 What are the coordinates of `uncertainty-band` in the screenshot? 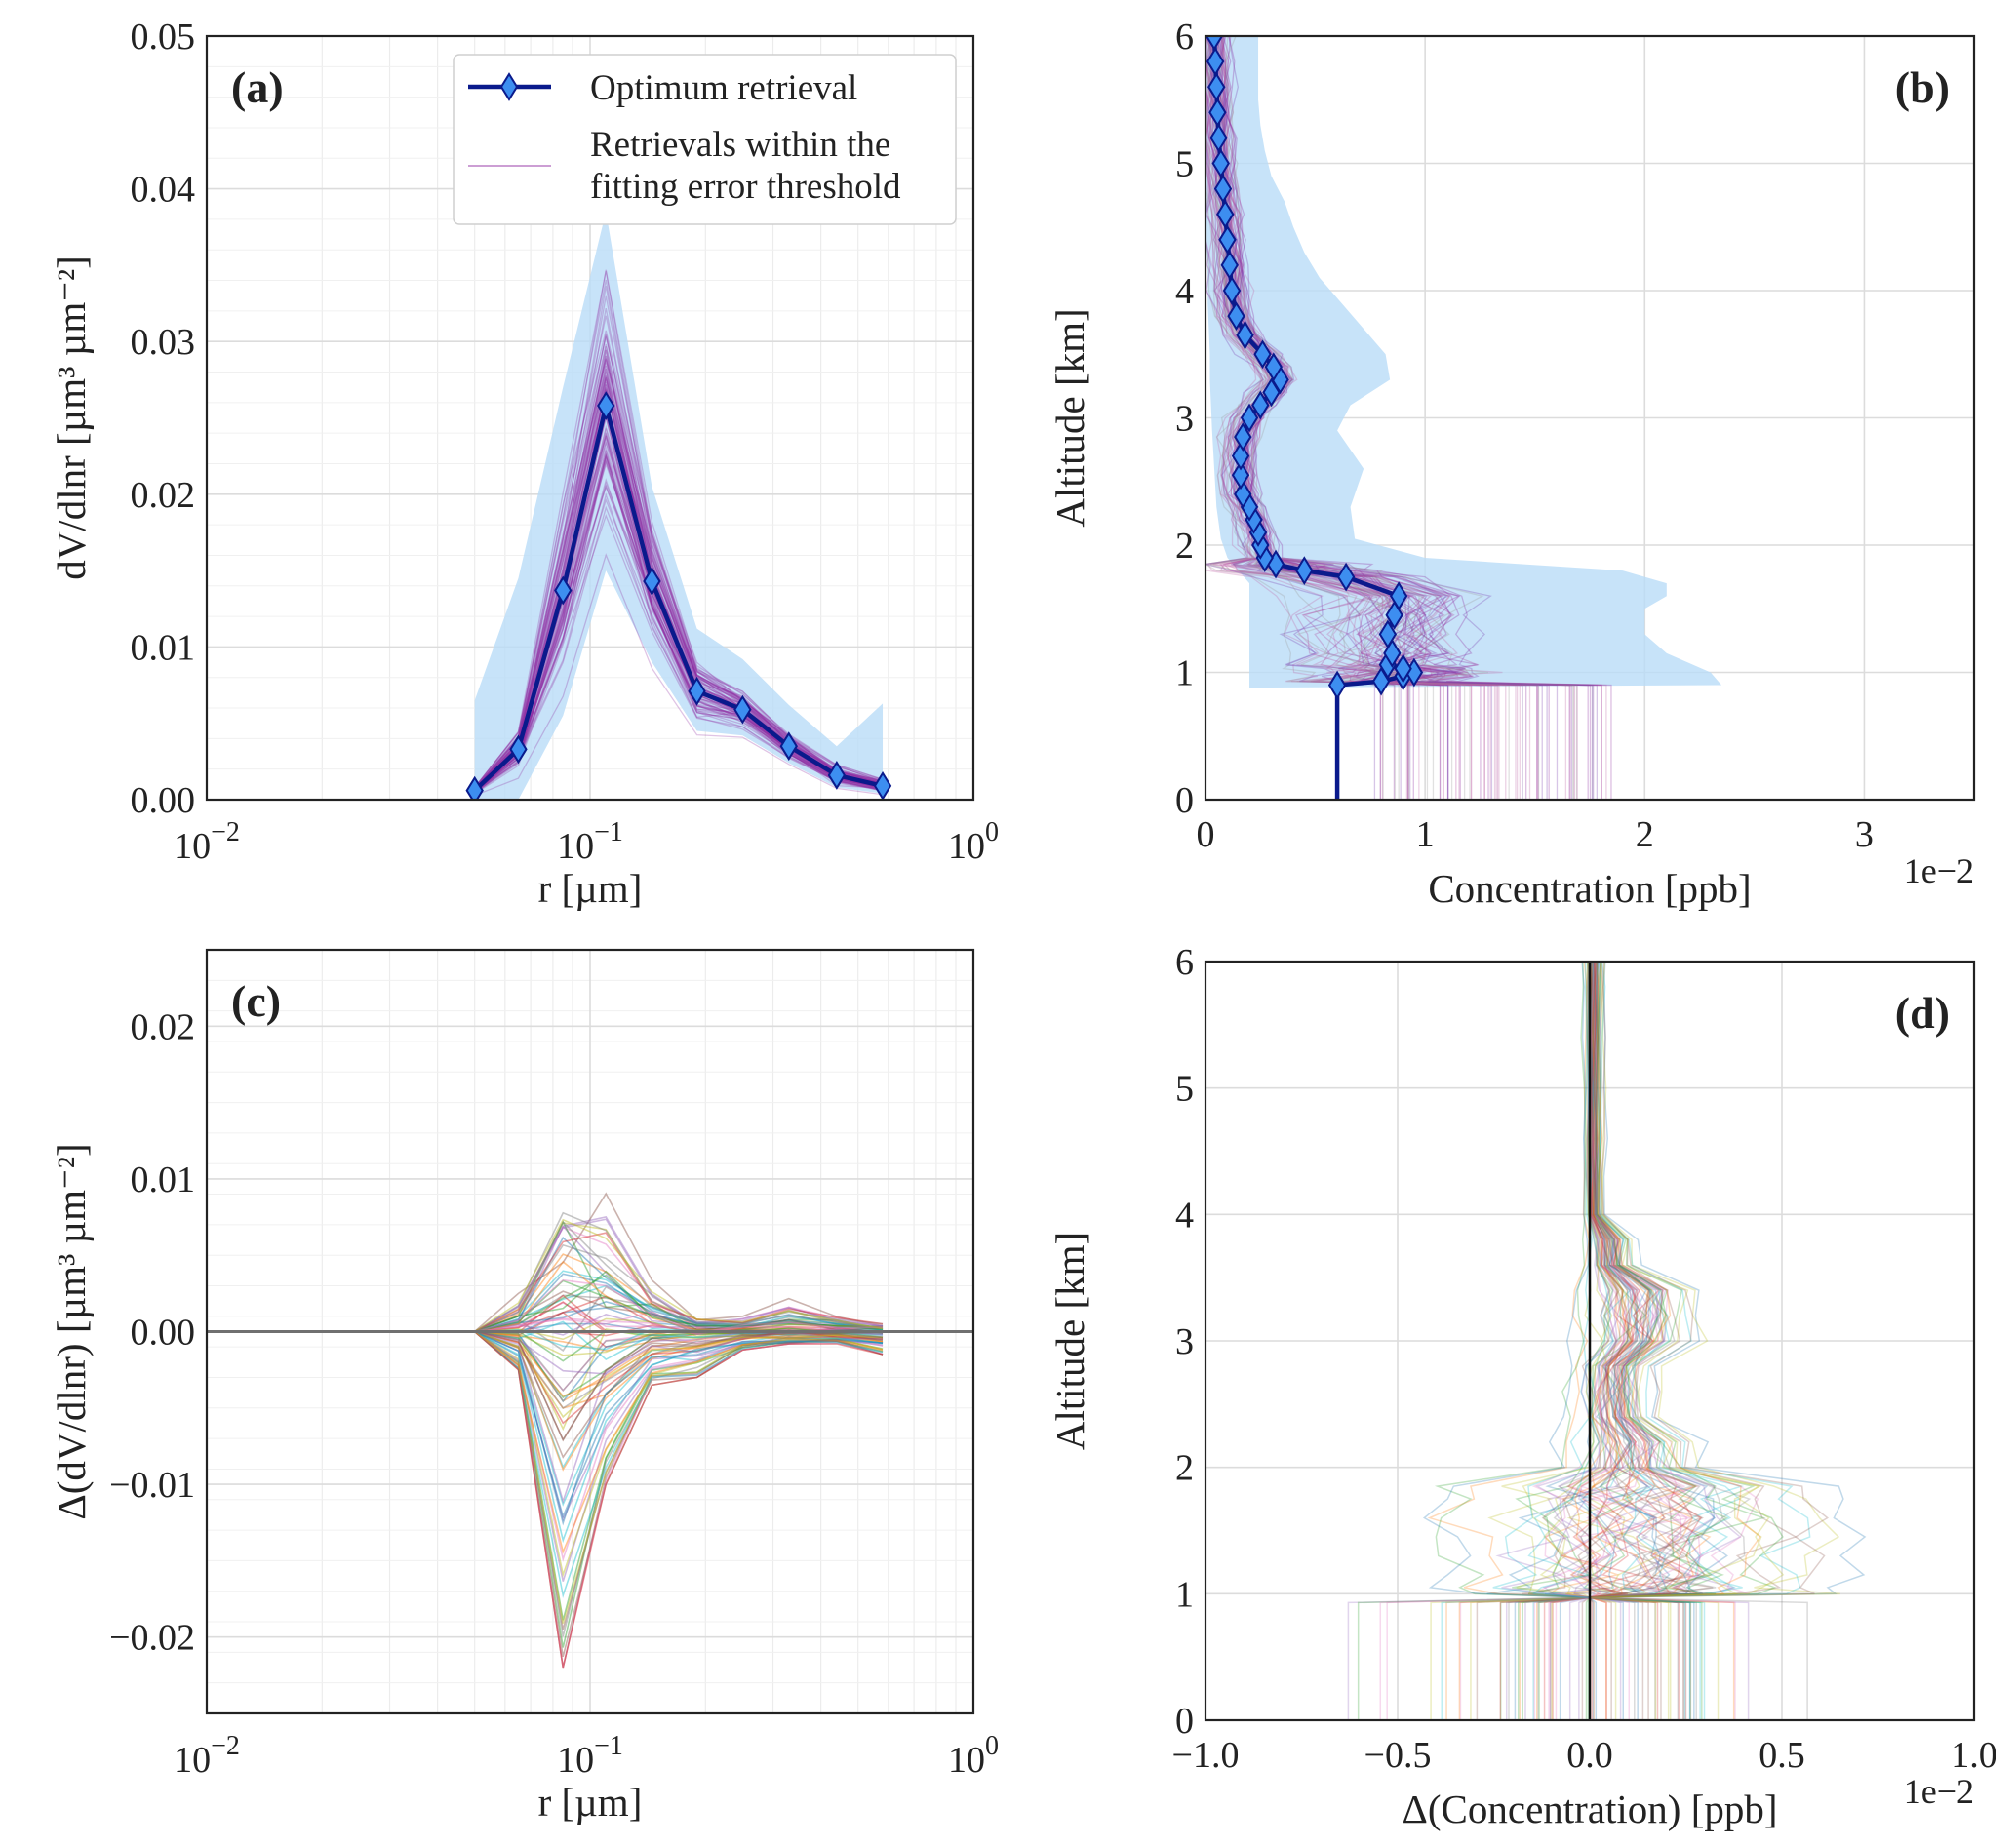 It's located at (679, 506).